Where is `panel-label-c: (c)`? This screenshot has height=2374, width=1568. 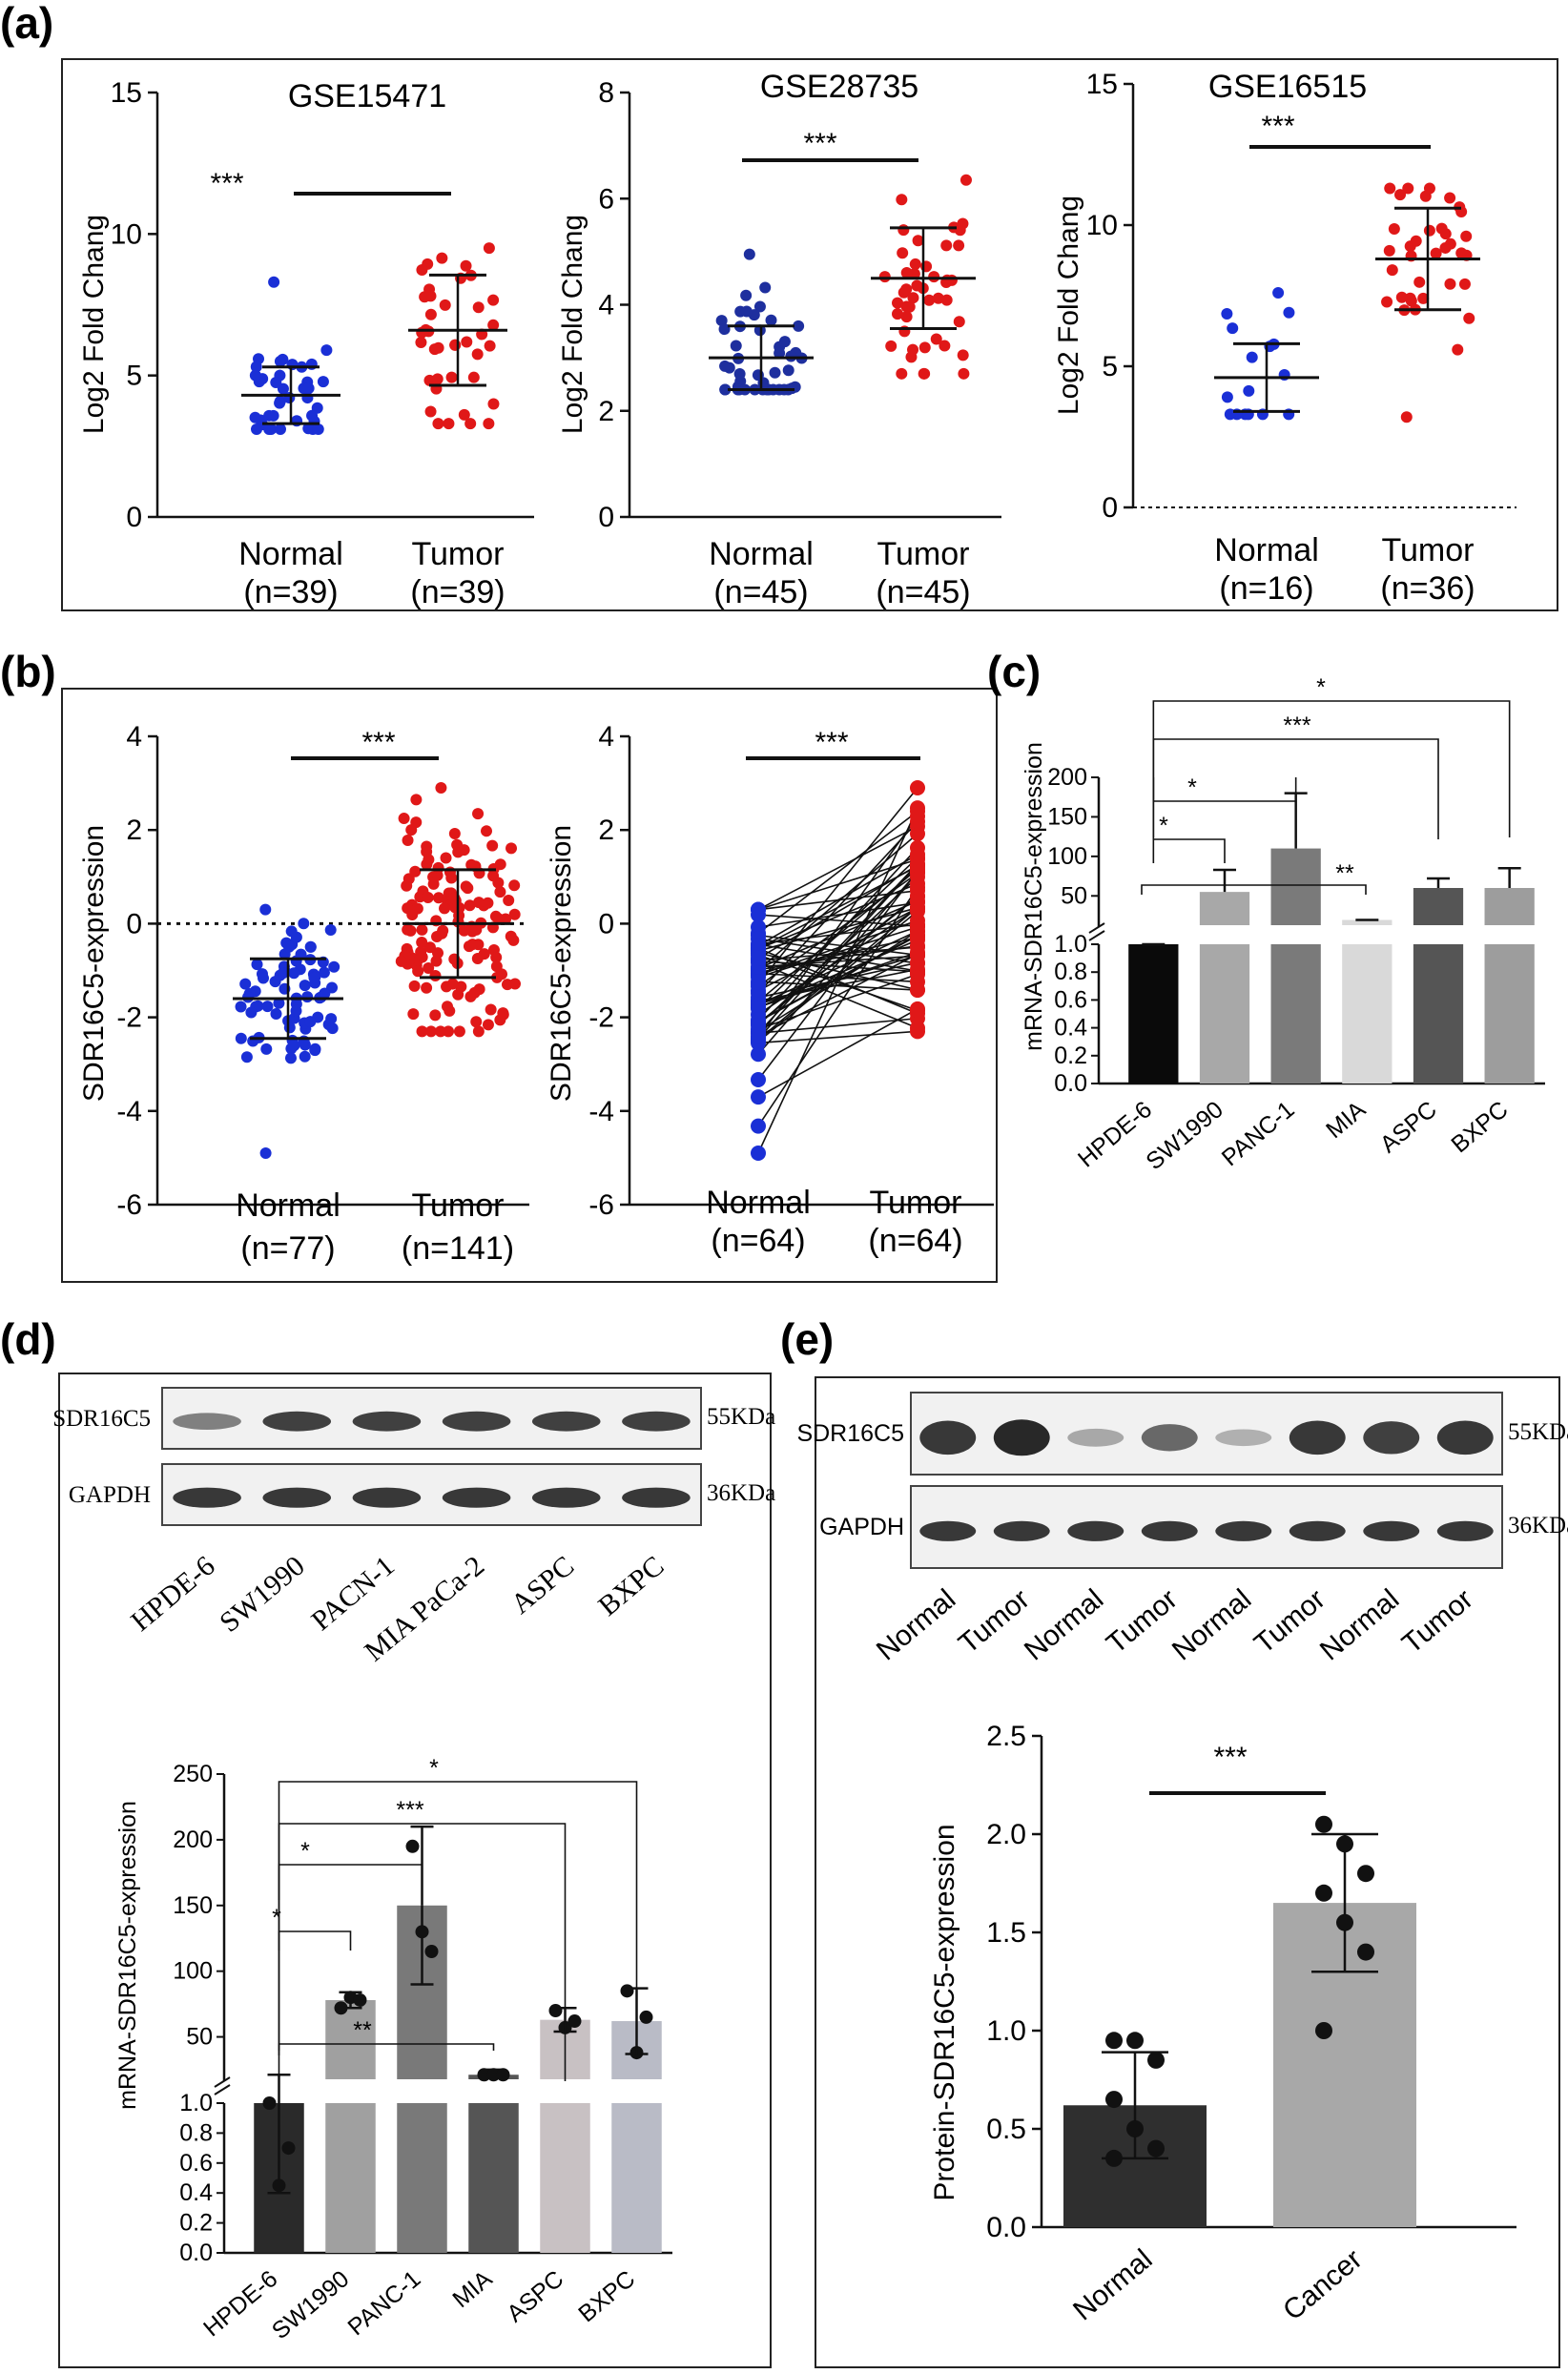 panel-label-c: (c) is located at coordinates (1014, 671).